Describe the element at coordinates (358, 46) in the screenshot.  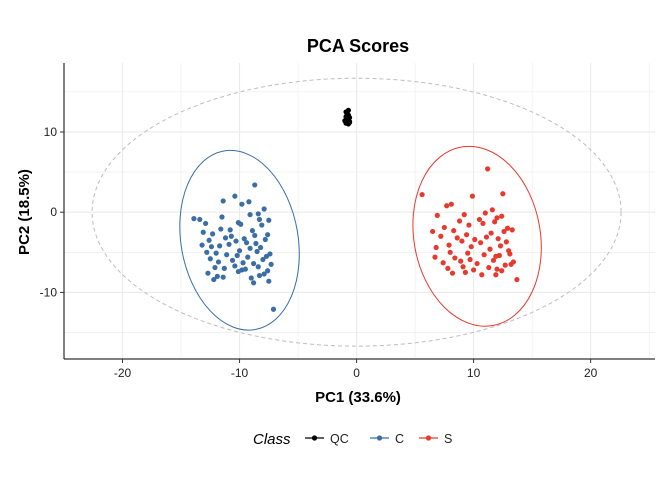
I see `chart-title: PCA Scores` at that location.